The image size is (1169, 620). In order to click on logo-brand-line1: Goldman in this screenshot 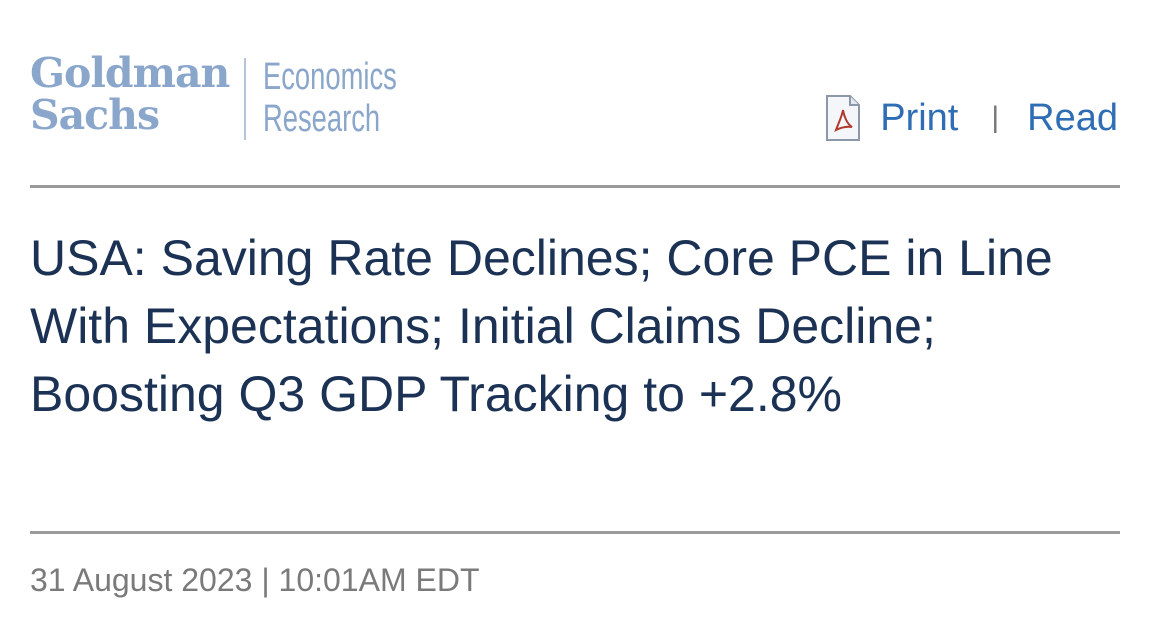, I will do `click(130, 73)`.